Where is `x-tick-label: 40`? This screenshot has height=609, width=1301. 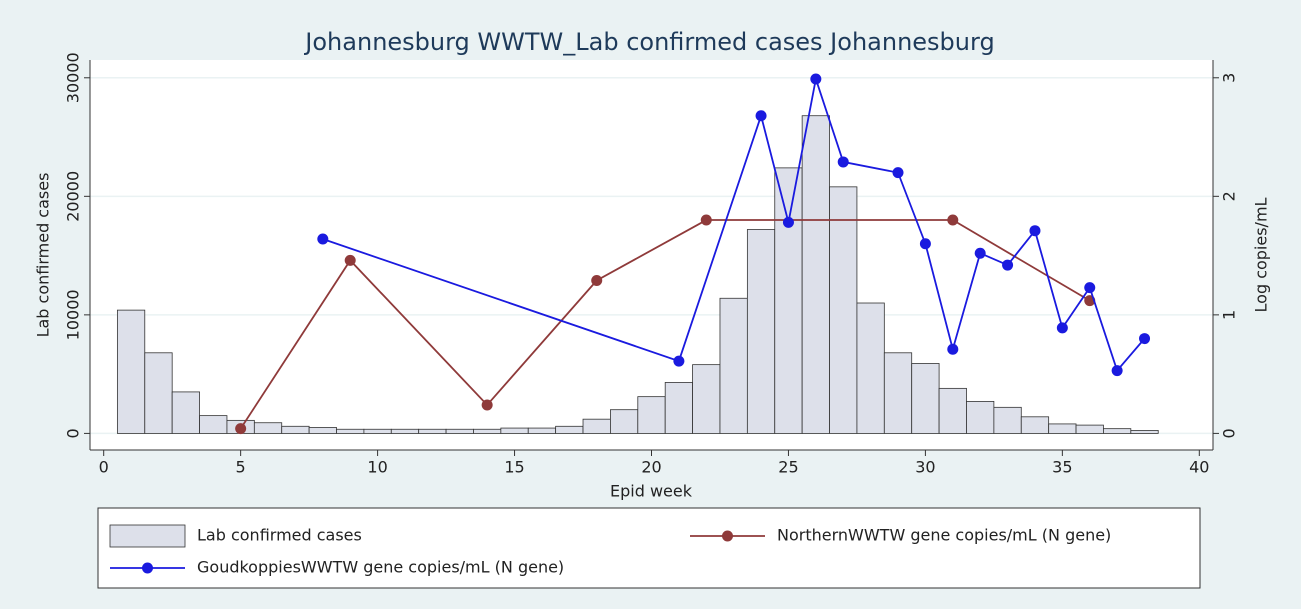
x-tick-label: 40 is located at coordinates (1199, 467).